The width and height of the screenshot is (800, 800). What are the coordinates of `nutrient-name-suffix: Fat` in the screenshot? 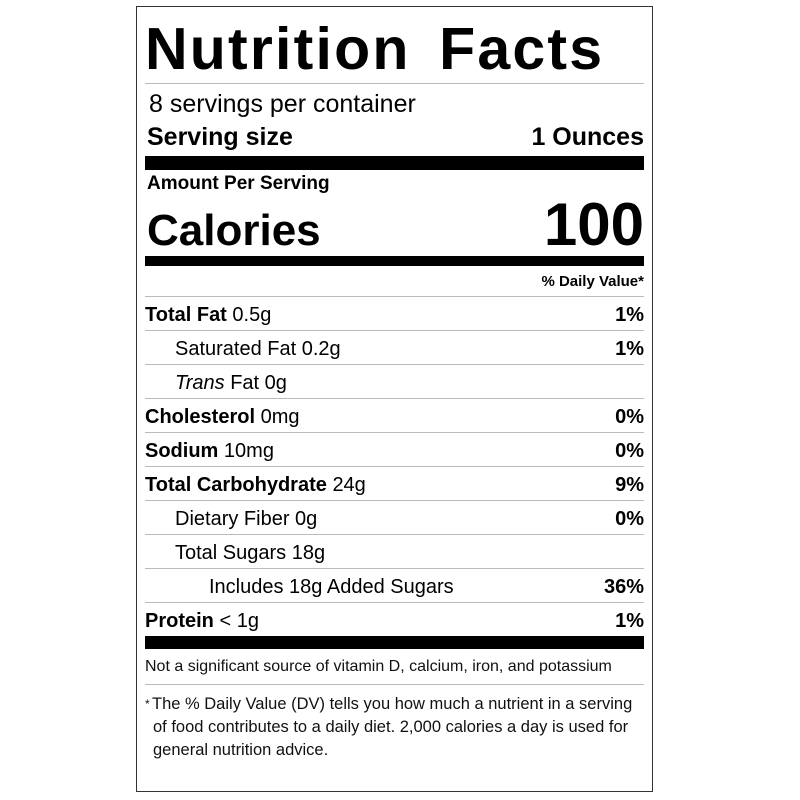 It's located at (245, 383).